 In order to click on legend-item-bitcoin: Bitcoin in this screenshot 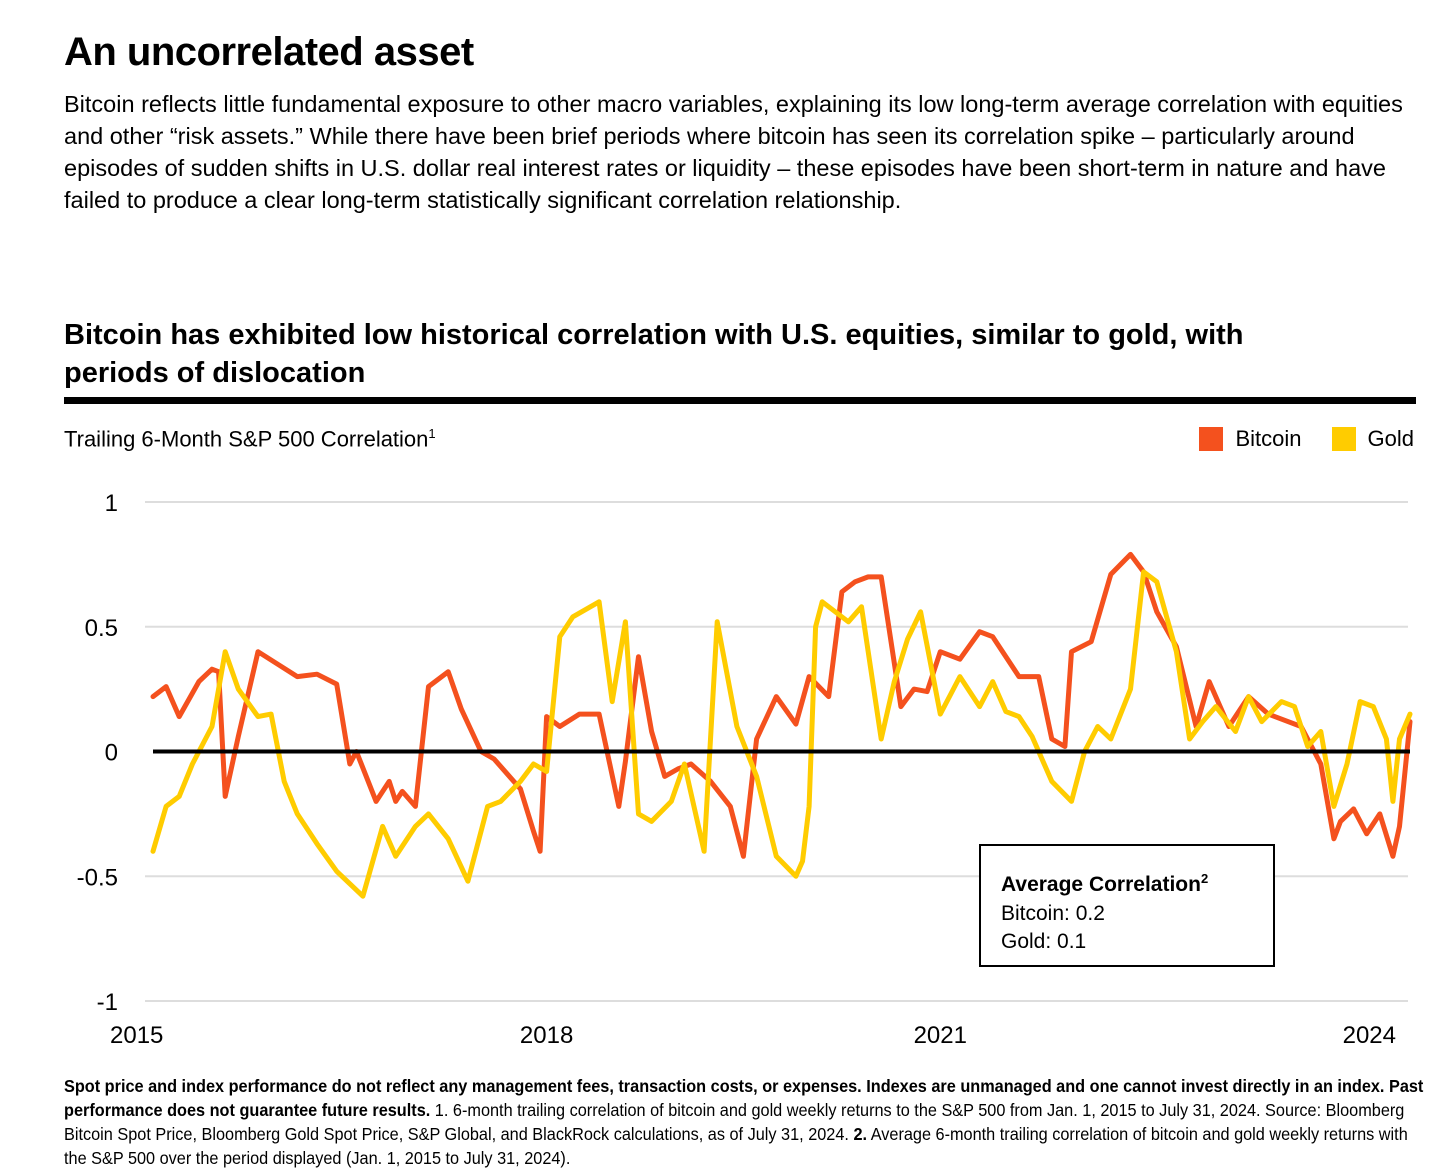, I will do `click(1250, 439)`.